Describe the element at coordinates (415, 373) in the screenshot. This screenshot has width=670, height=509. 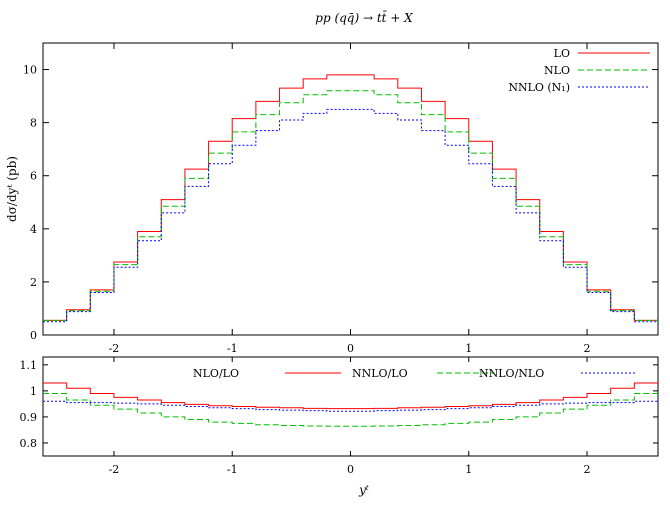
I see `ratio-panel-legend: NLO/LO NNLO/LO NNLO/NLO` at that location.